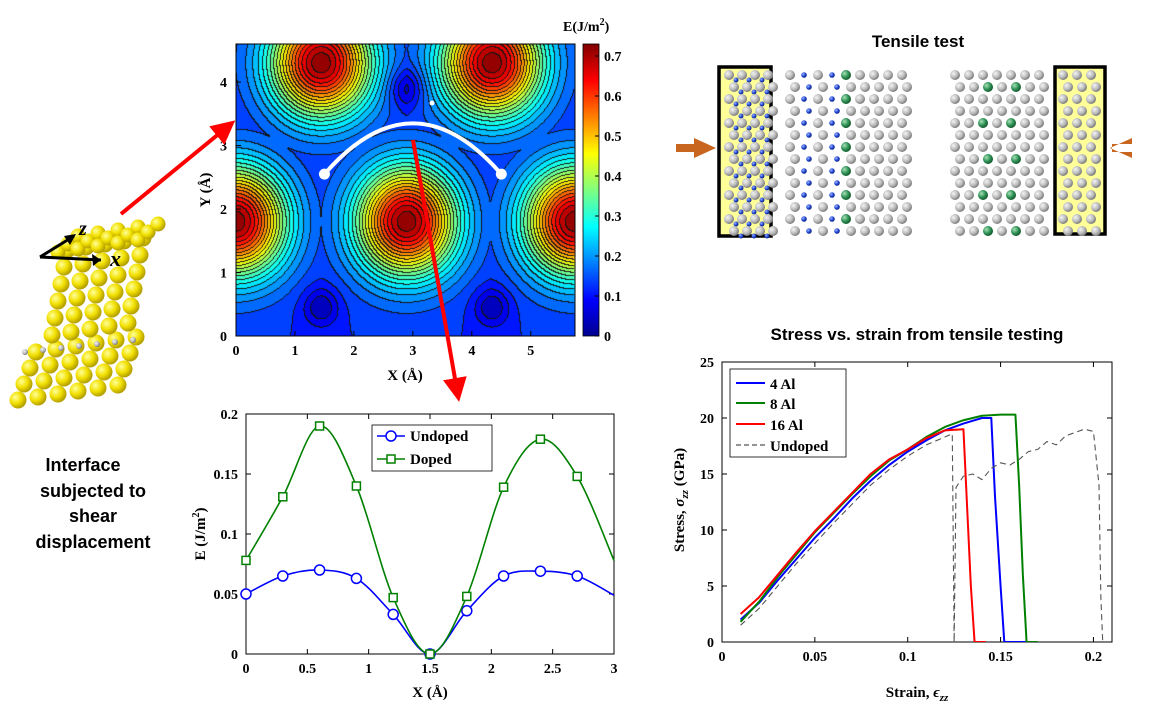 This screenshot has height=720, width=1161. What do you see at coordinates (471, 351) in the screenshot?
I see `contour-xtick-label: 4` at bounding box center [471, 351].